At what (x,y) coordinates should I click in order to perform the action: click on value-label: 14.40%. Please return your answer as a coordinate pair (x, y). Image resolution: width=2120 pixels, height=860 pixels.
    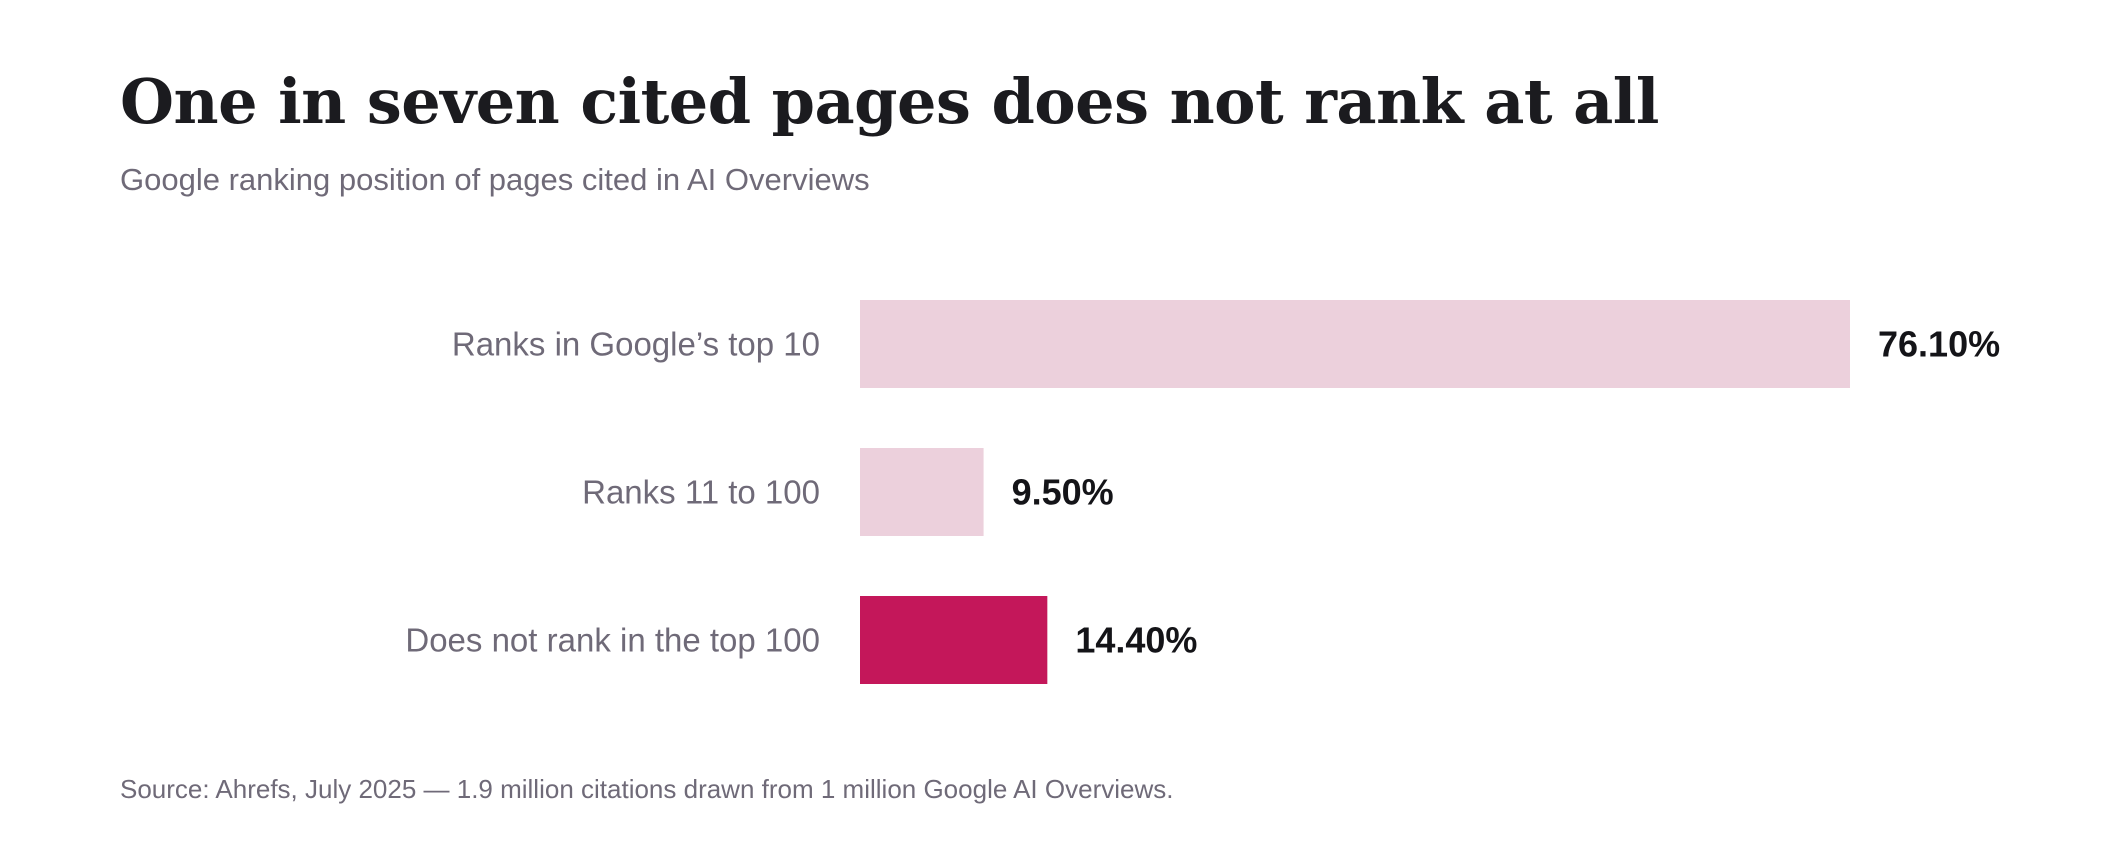
    Looking at the image, I should click on (1136, 640).